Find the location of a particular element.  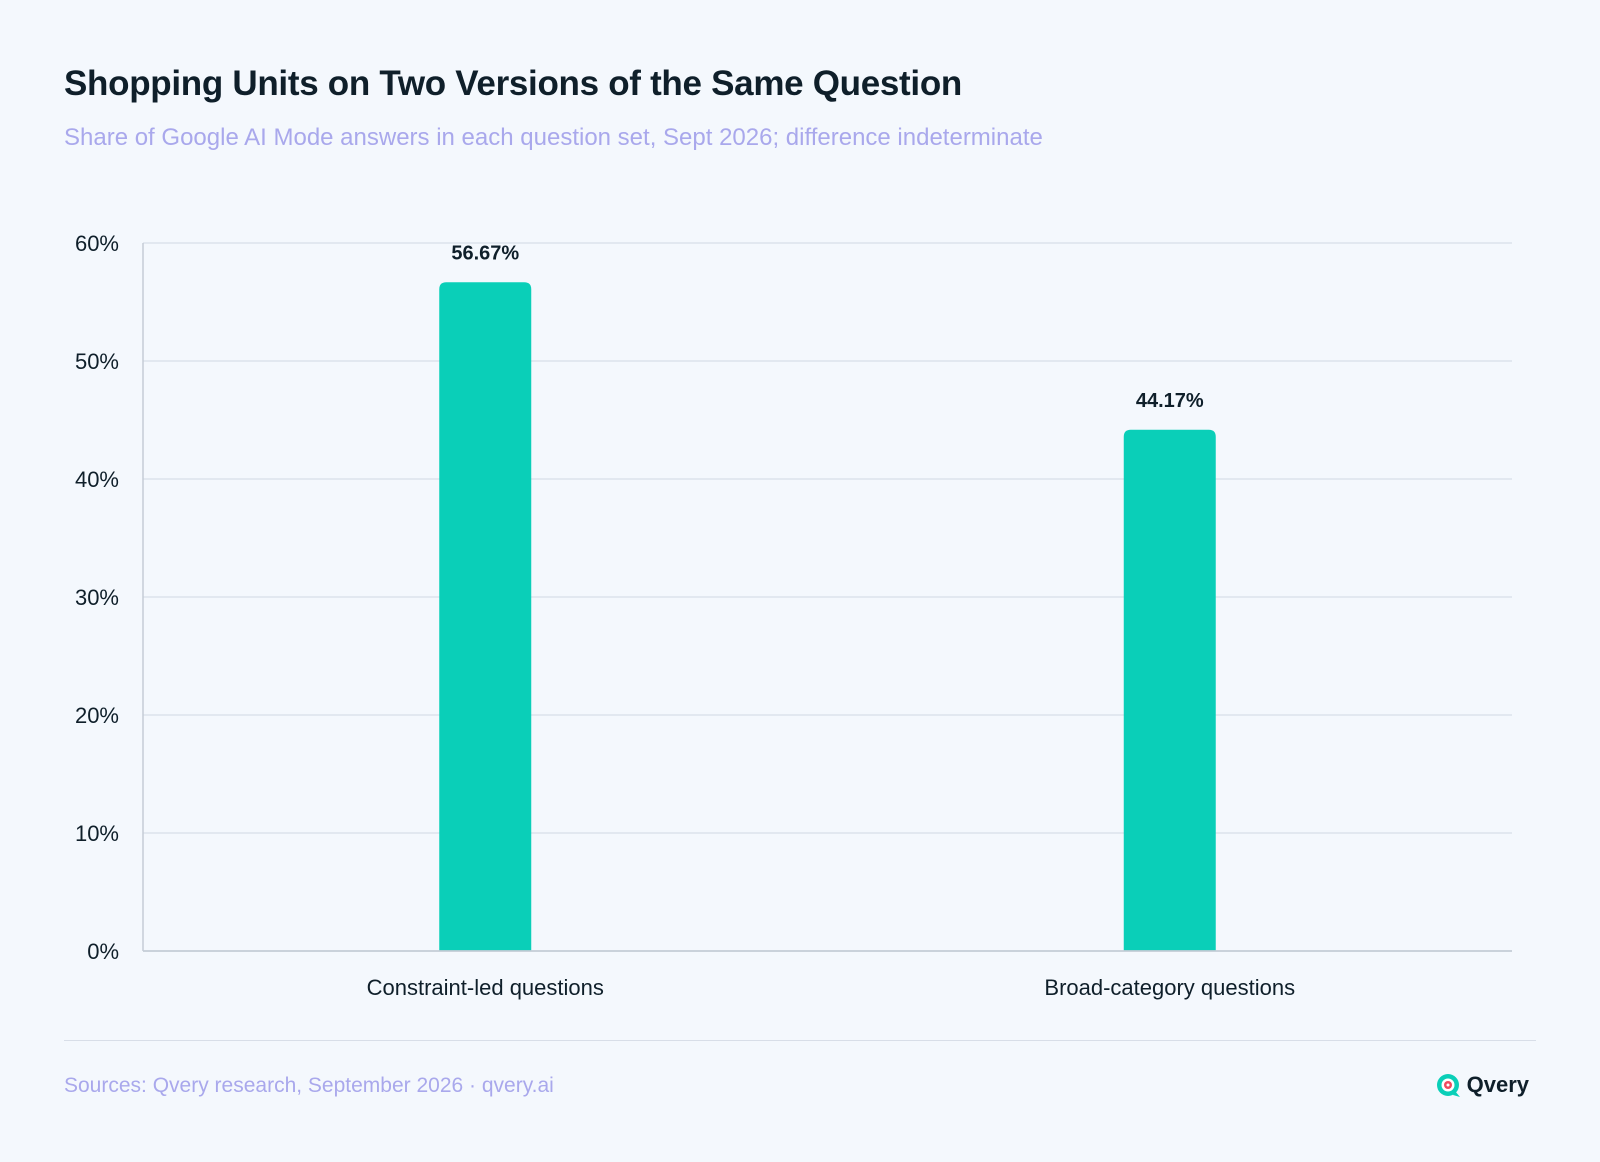

brand-name: Qvery is located at coordinates (1497, 1084).